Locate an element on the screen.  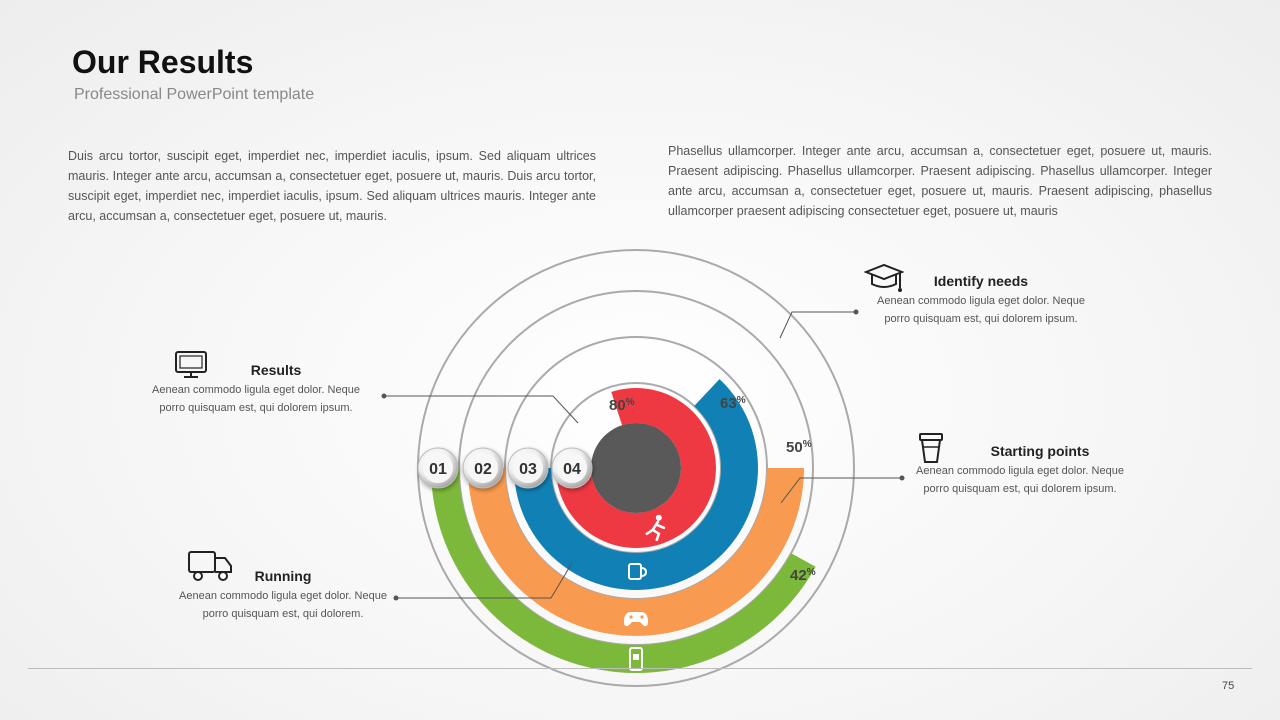
graduation-cap-icon is located at coordinates (884, 277).